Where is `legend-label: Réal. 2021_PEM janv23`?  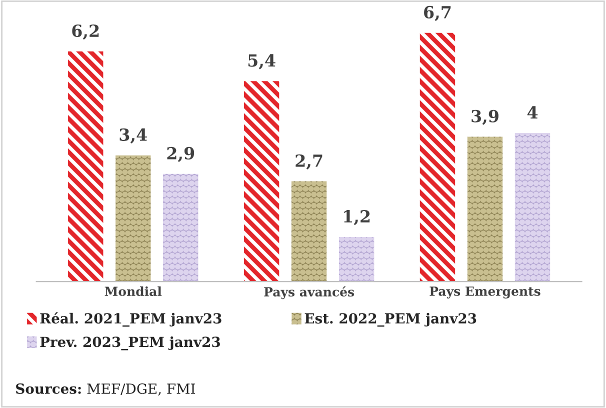
legend-label: Réal. 2021_PEM janv23 is located at coordinates (131, 319).